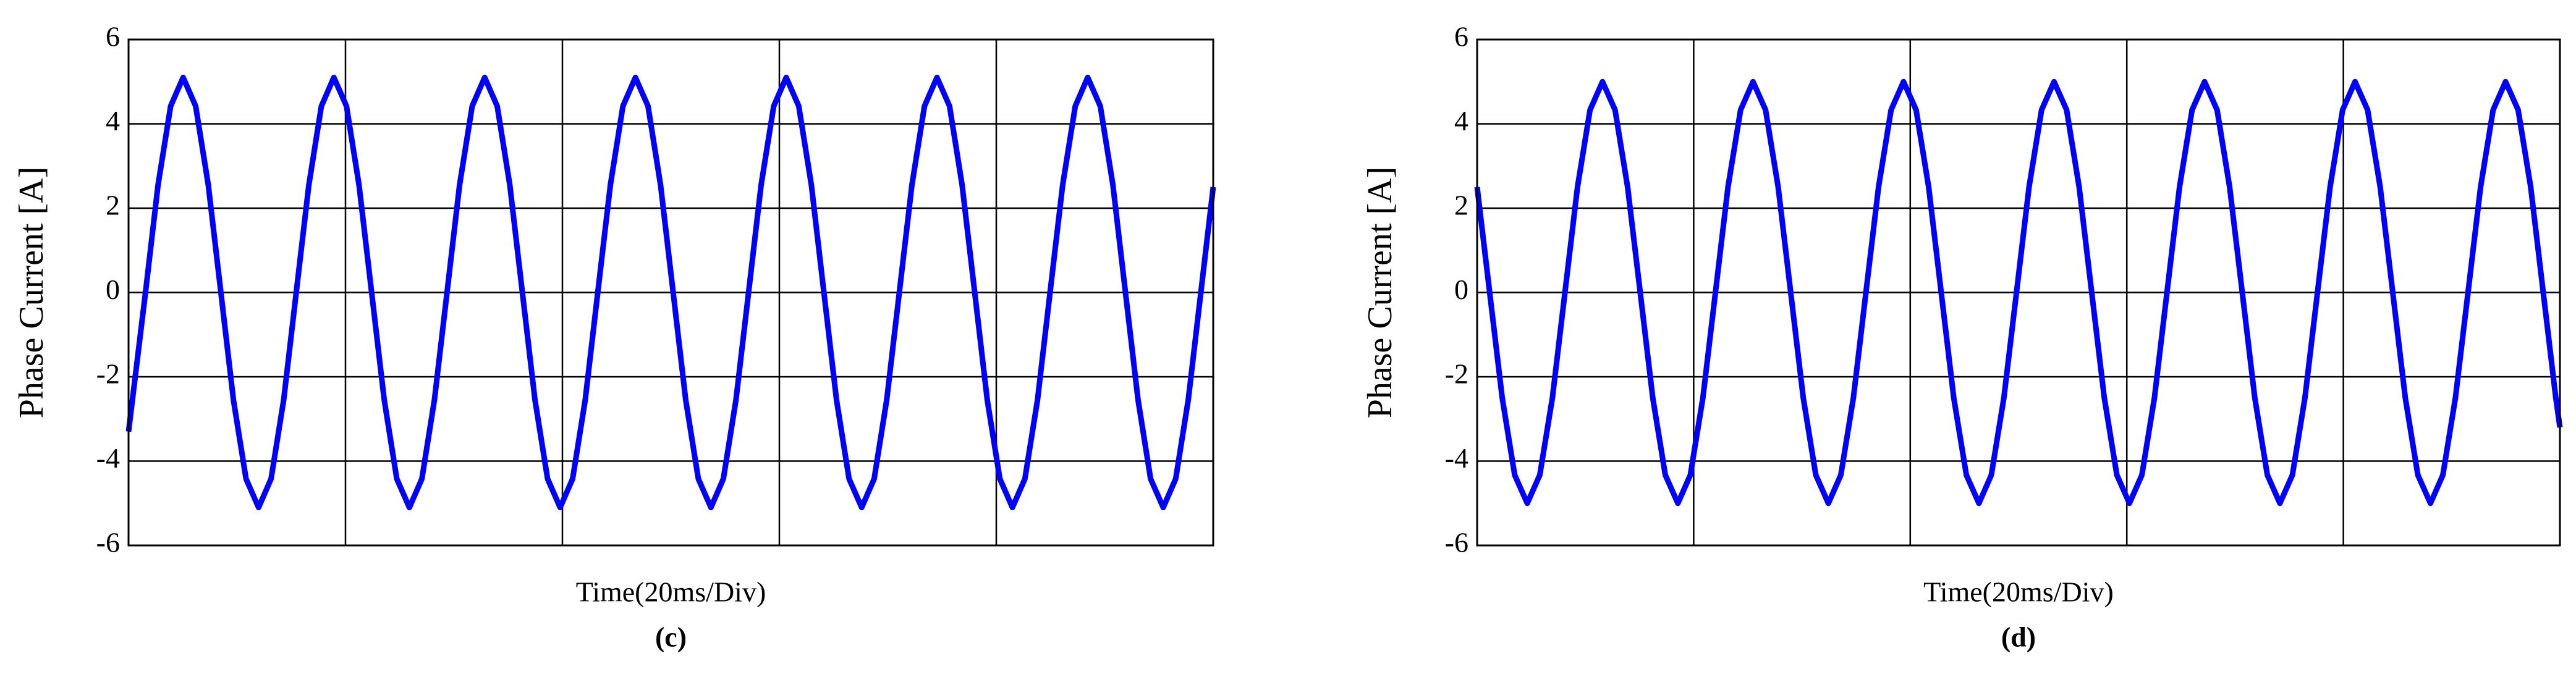 Image resolution: width=2576 pixels, height=677 pixels. What do you see at coordinates (2018, 637) in the screenshot?
I see `caption: (d)` at bounding box center [2018, 637].